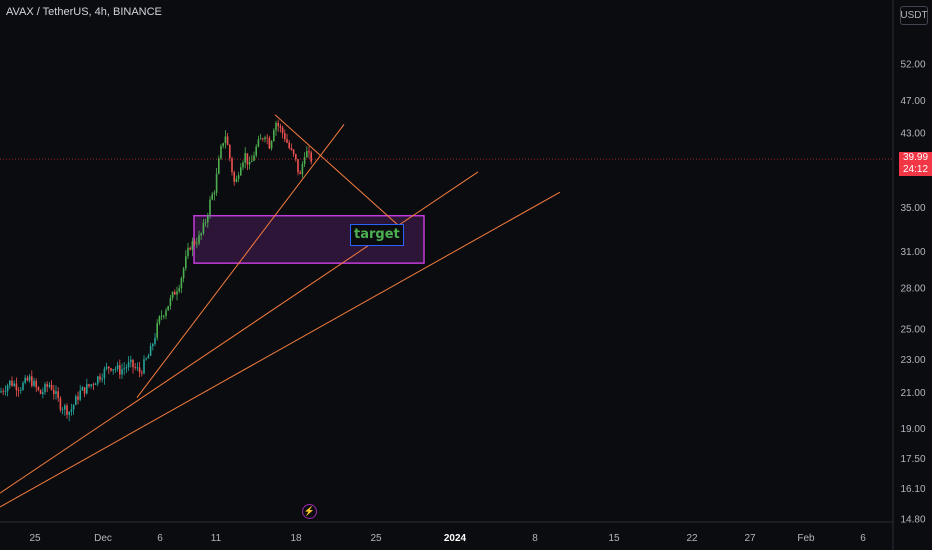 This screenshot has height=550, width=932. Describe the element at coordinates (103, 538) in the screenshot. I see `time-tick-label: Dec` at that location.